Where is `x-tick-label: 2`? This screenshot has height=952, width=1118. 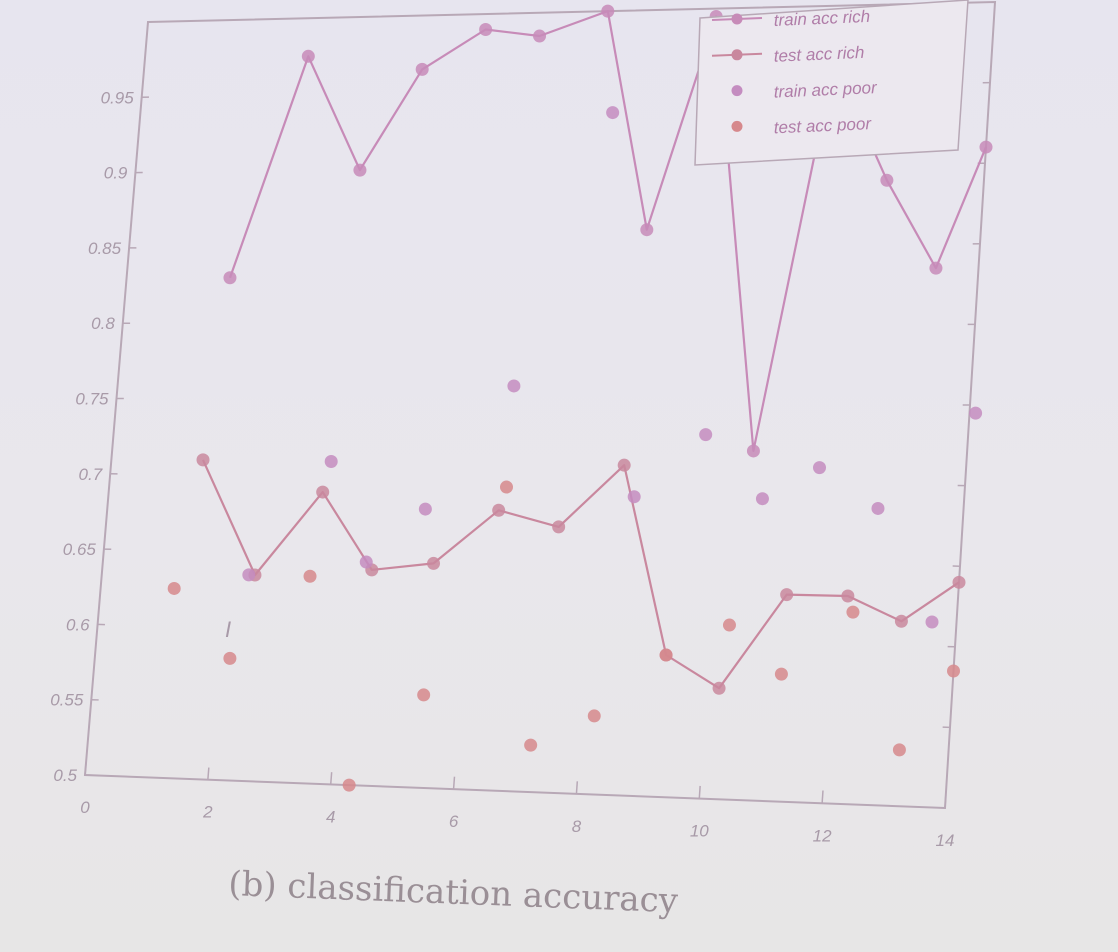
x-tick-label: 2 is located at coordinates (207, 812).